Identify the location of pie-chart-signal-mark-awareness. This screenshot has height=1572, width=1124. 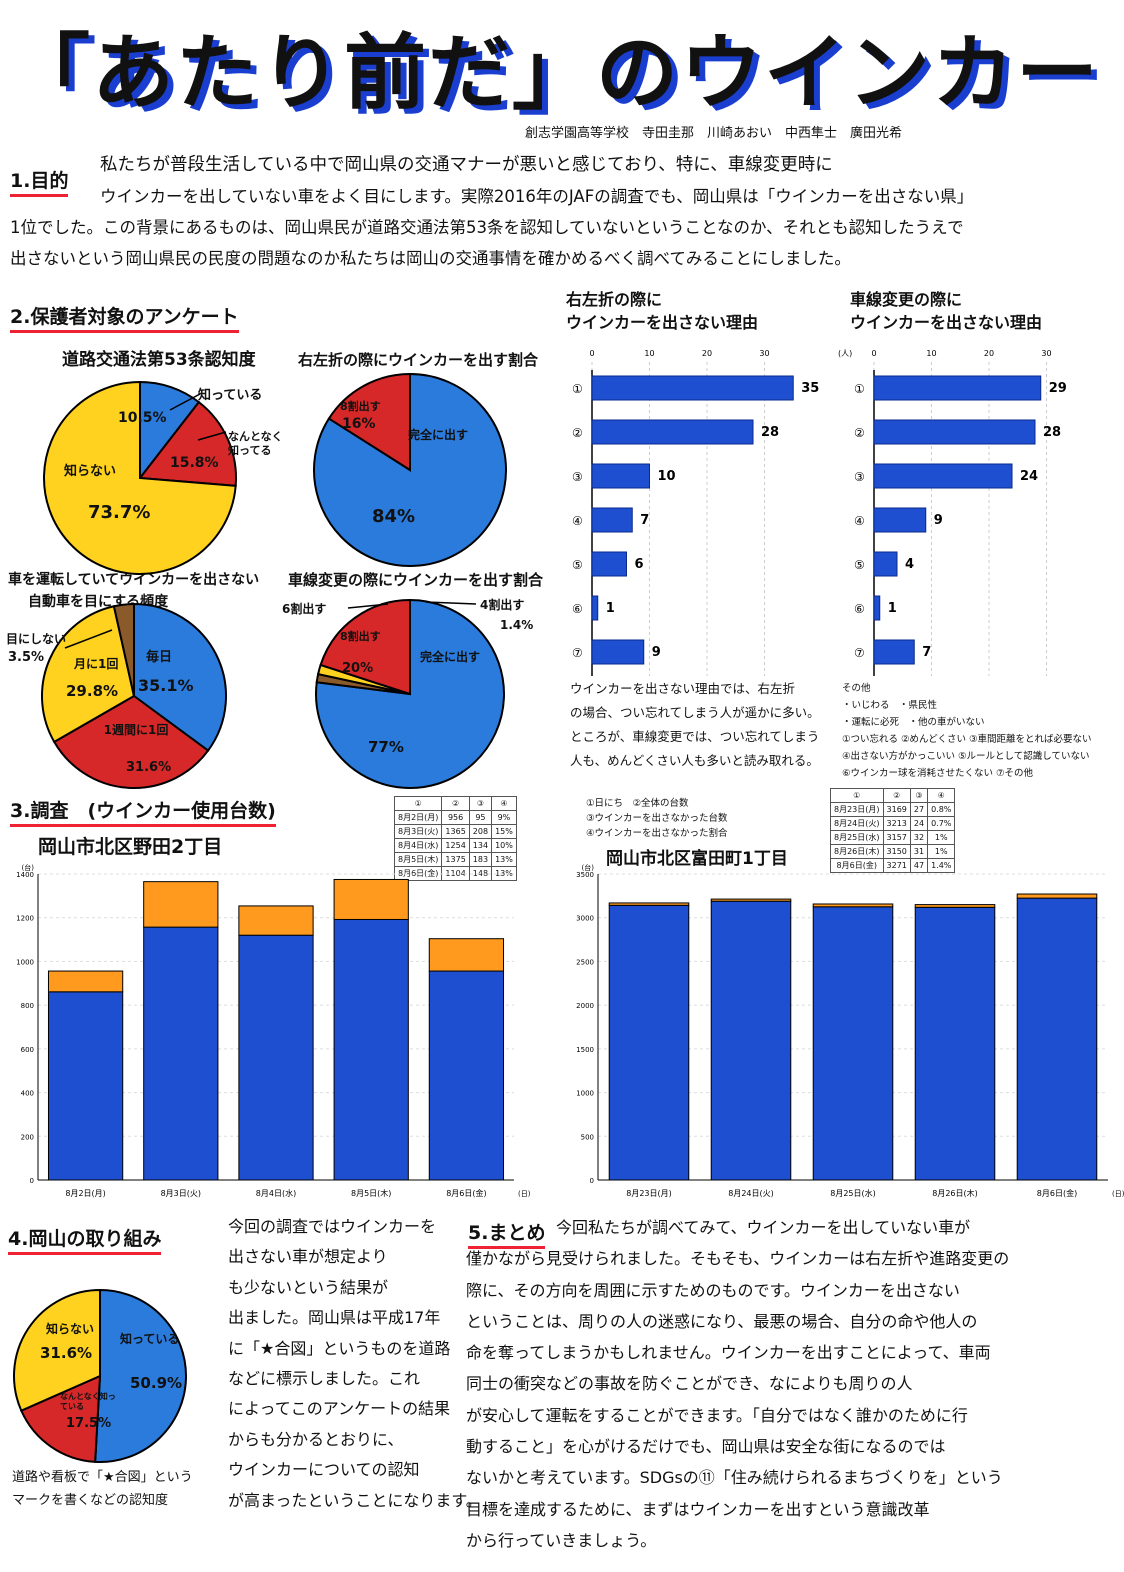
(100, 1375).